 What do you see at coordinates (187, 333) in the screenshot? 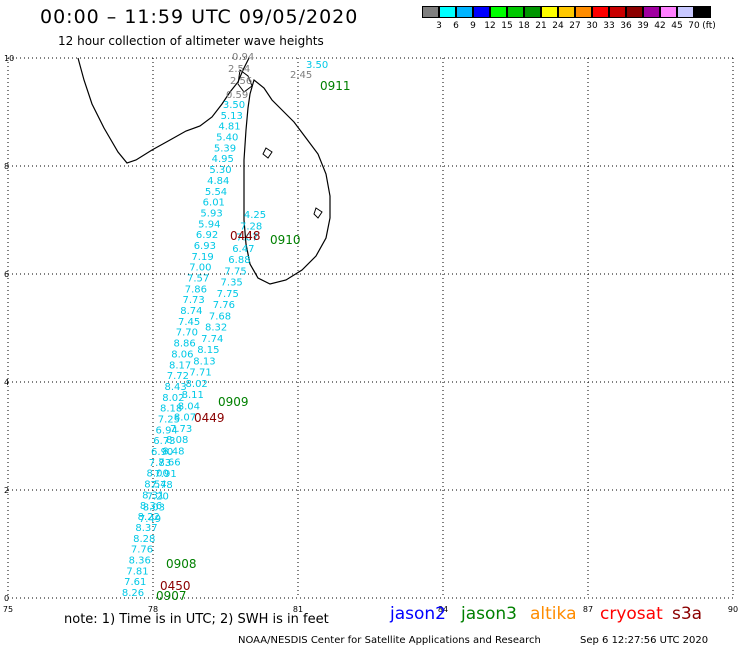
I see `swh-value-label: 7.70` at bounding box center [187, 333].